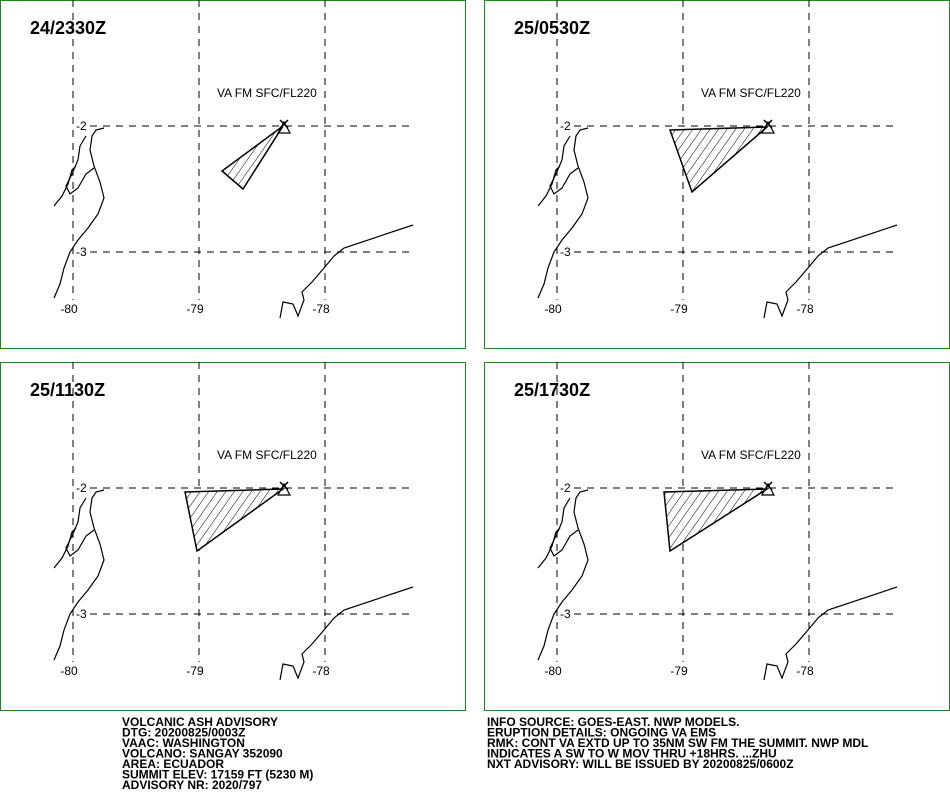 The height and width of the screenshot is (812, 950). I want to click on advisory-line: VAAC: WASHINGTON, so click(183, 743).